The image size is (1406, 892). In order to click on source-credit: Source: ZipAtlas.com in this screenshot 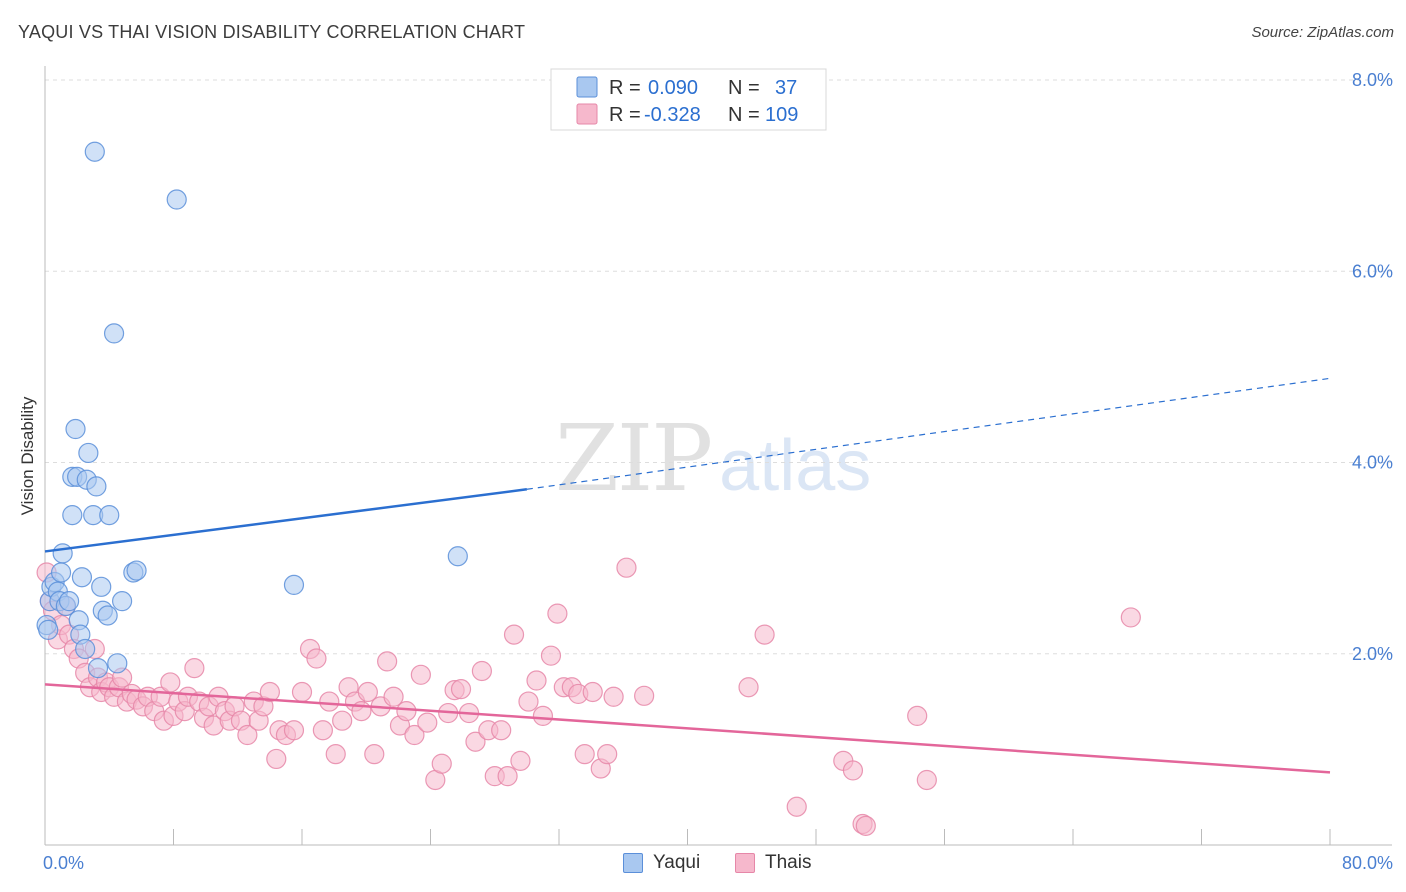, I will do `click(1322, 32)`.